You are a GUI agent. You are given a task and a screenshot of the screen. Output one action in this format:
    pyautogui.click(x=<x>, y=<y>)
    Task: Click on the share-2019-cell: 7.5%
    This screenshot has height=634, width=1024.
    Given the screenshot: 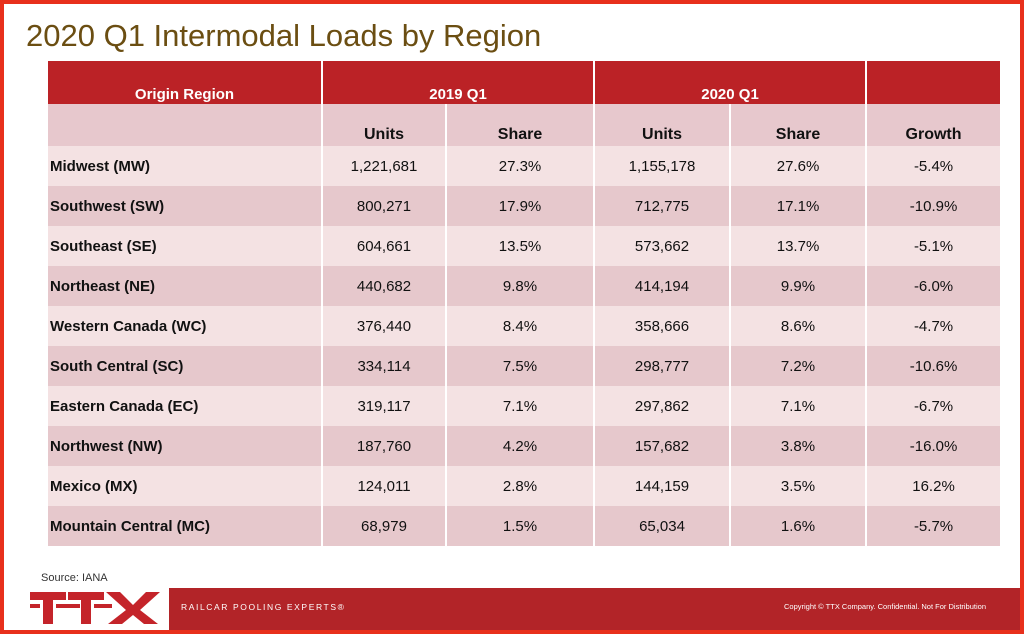 What is the action you would take?
    pyautogui.click(x=521, y=366)
    